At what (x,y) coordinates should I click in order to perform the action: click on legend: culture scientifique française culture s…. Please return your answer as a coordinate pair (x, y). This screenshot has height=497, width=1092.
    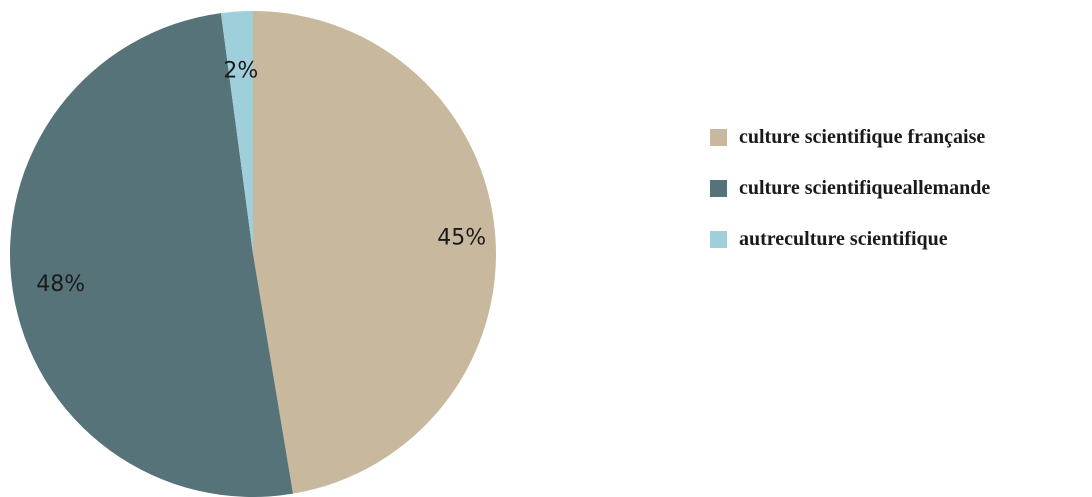
    Looking at the image, I should click on (850, 200).